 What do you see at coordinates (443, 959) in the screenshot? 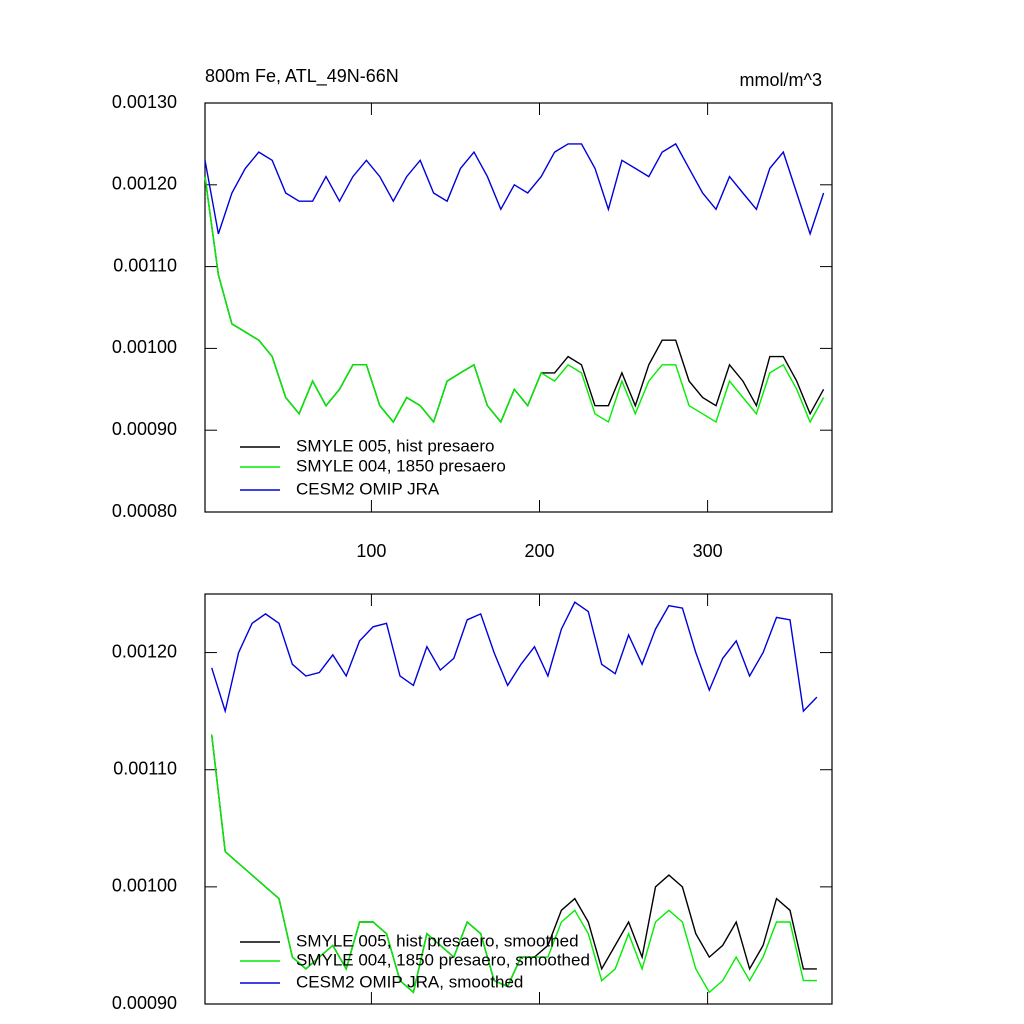
I see `legend-label: SMYLE 004, 1850 presaero, smoothed` at bounding box center [443, 959].